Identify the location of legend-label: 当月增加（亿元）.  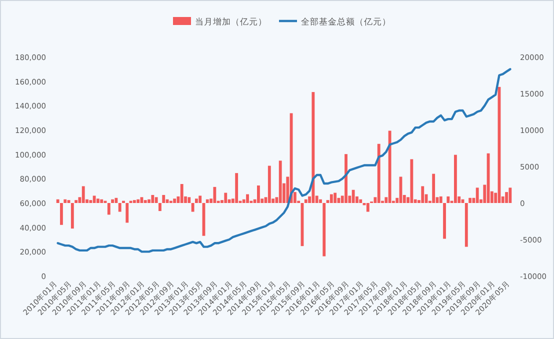
(231, 22).